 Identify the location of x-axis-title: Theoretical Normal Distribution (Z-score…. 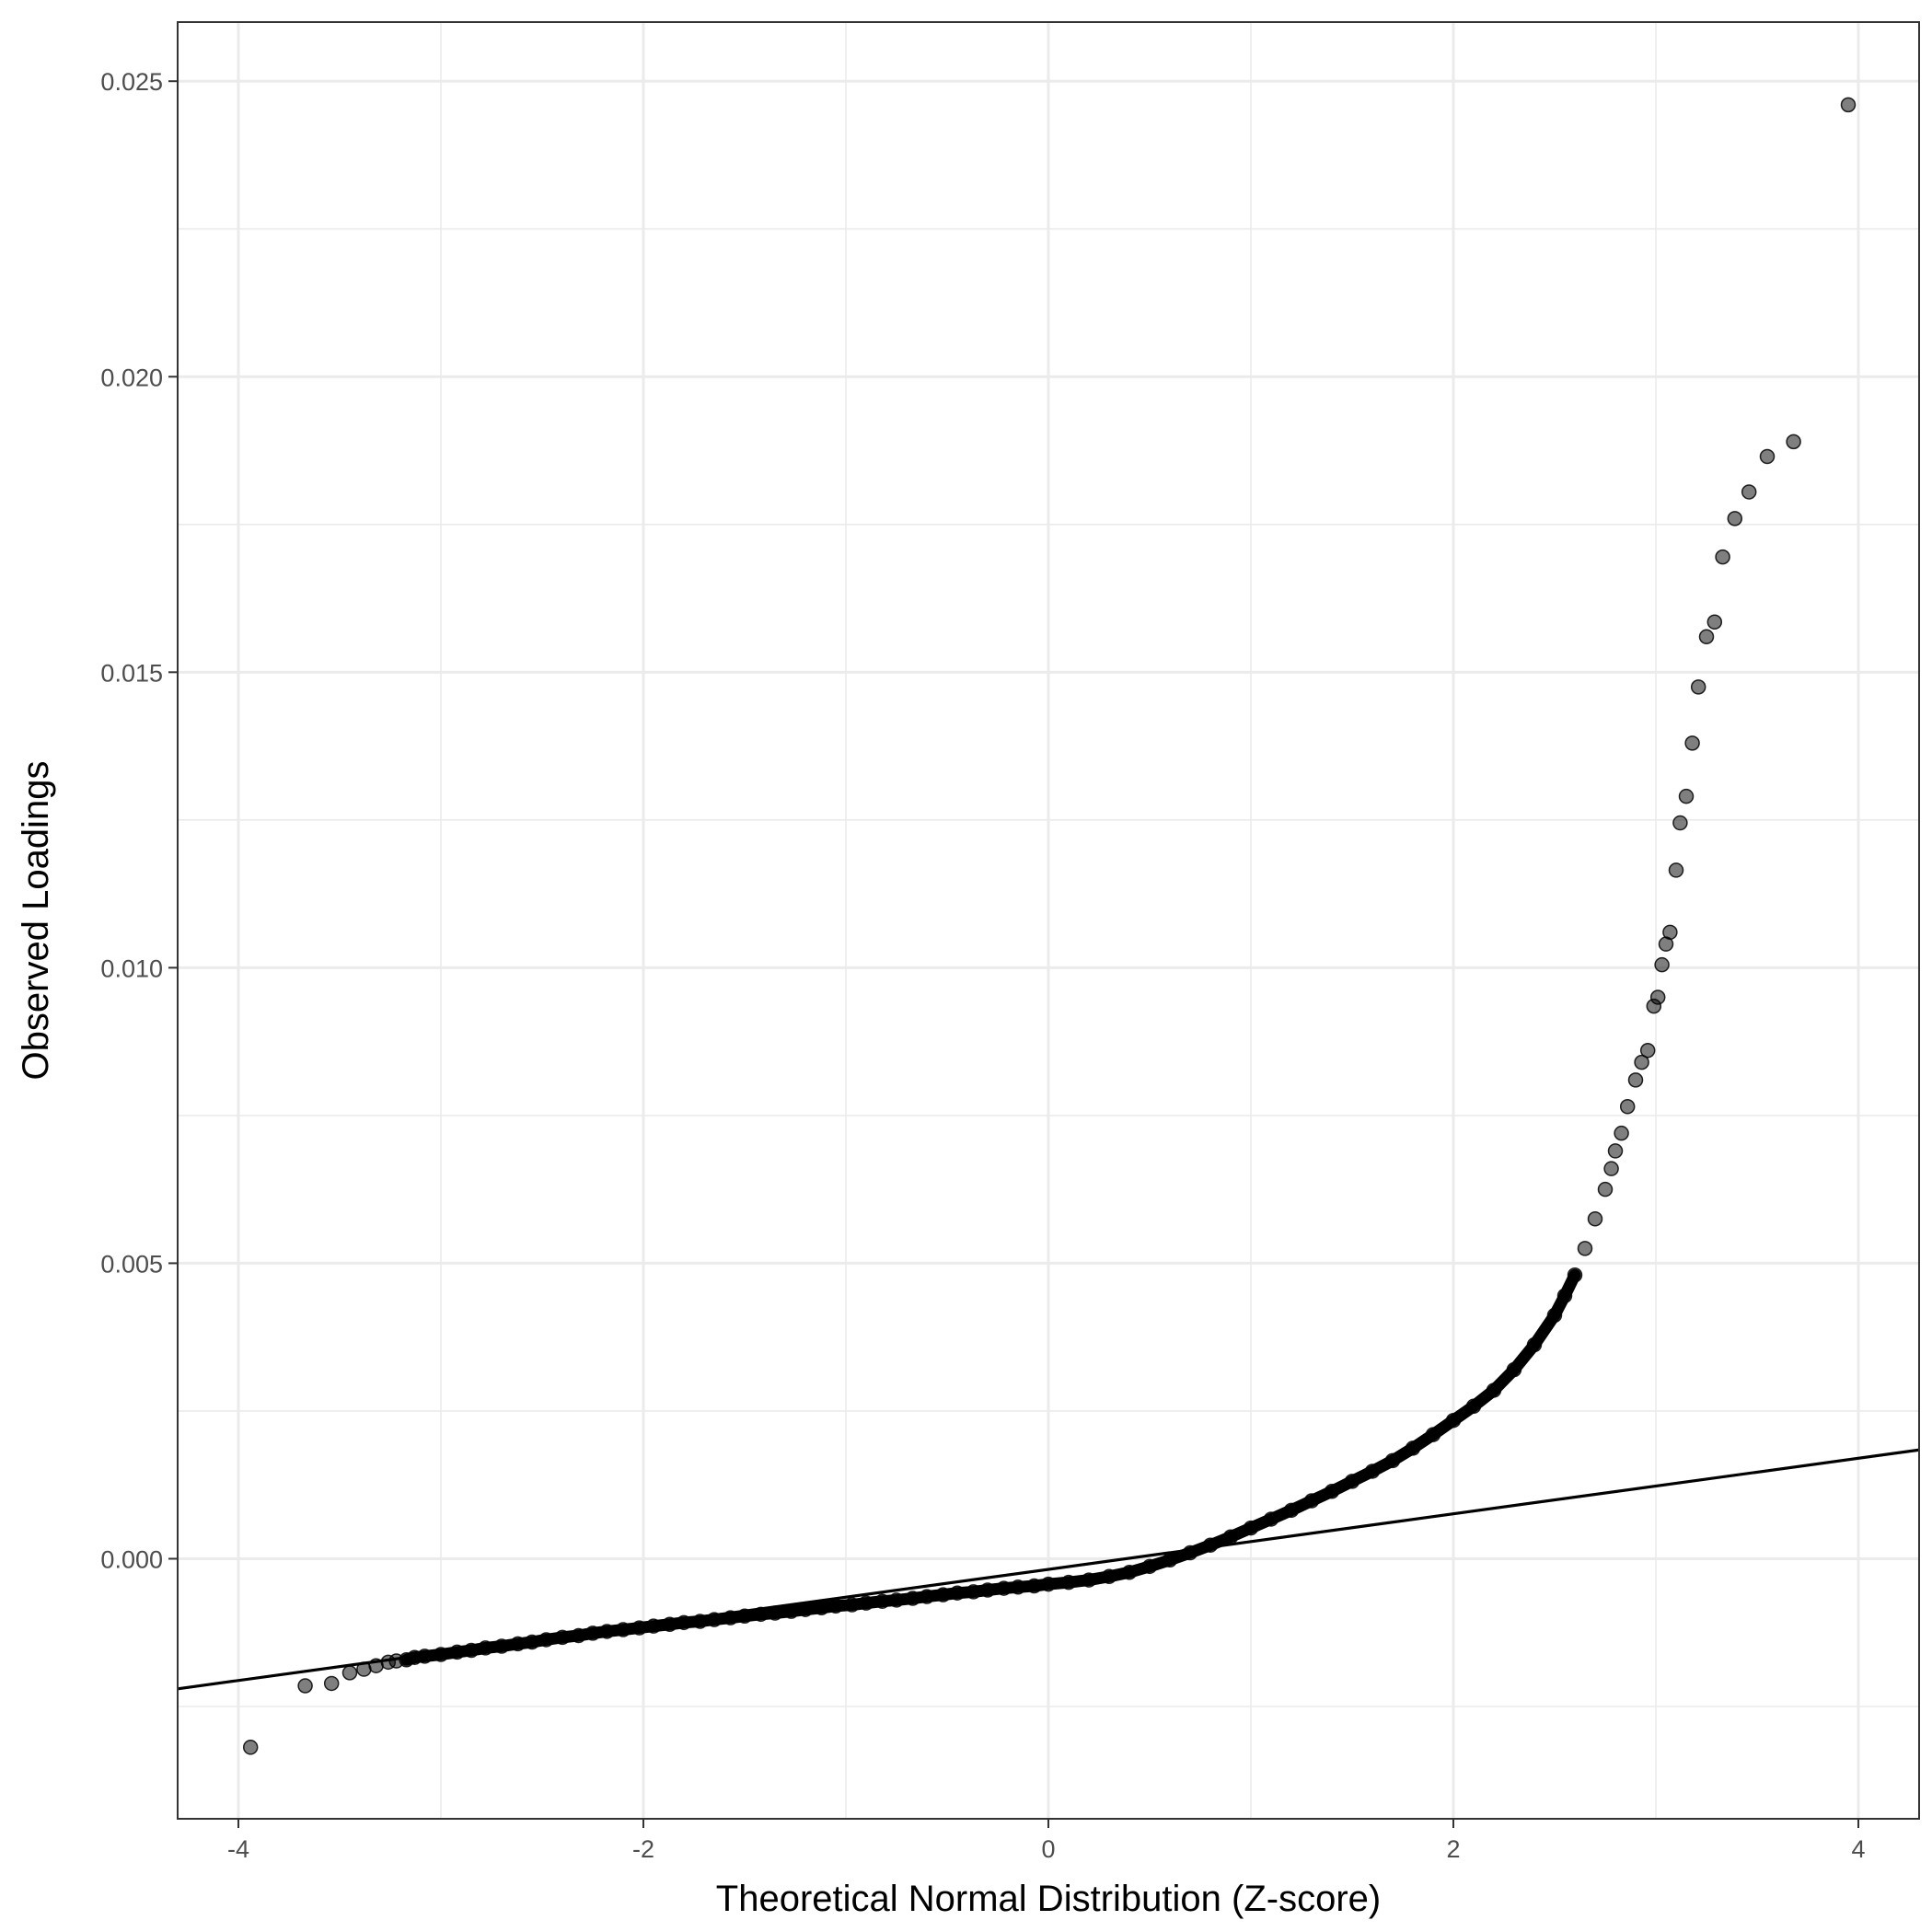
(1049, 1899).